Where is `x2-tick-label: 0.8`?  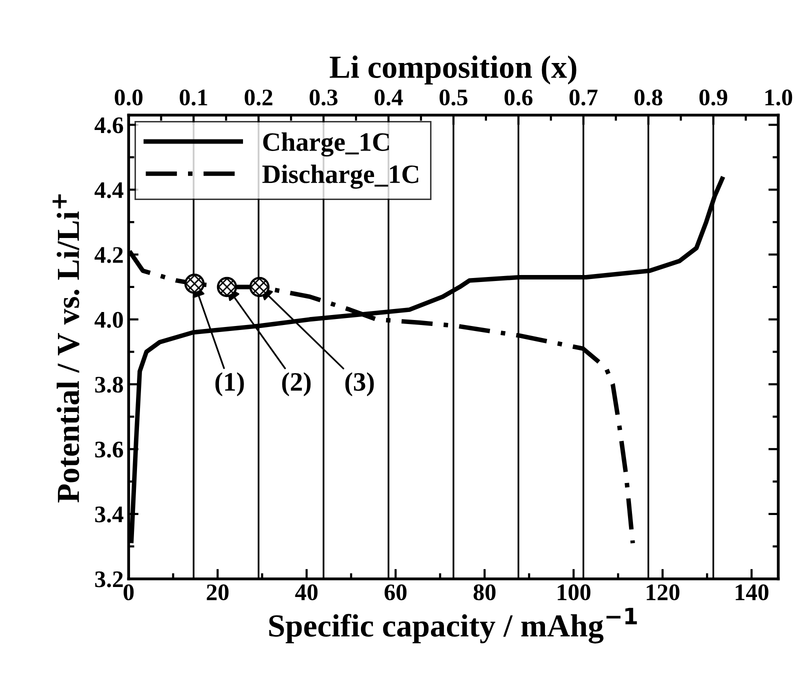
x2-tick-label: 0.8 is located at coordinates (648, 98).